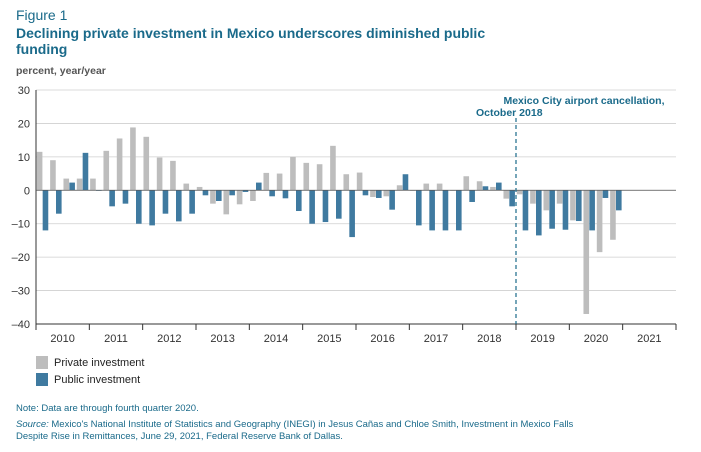 The image size is (701, 452). I want to click on legend: Private investment Public investment, so click(90, 371).